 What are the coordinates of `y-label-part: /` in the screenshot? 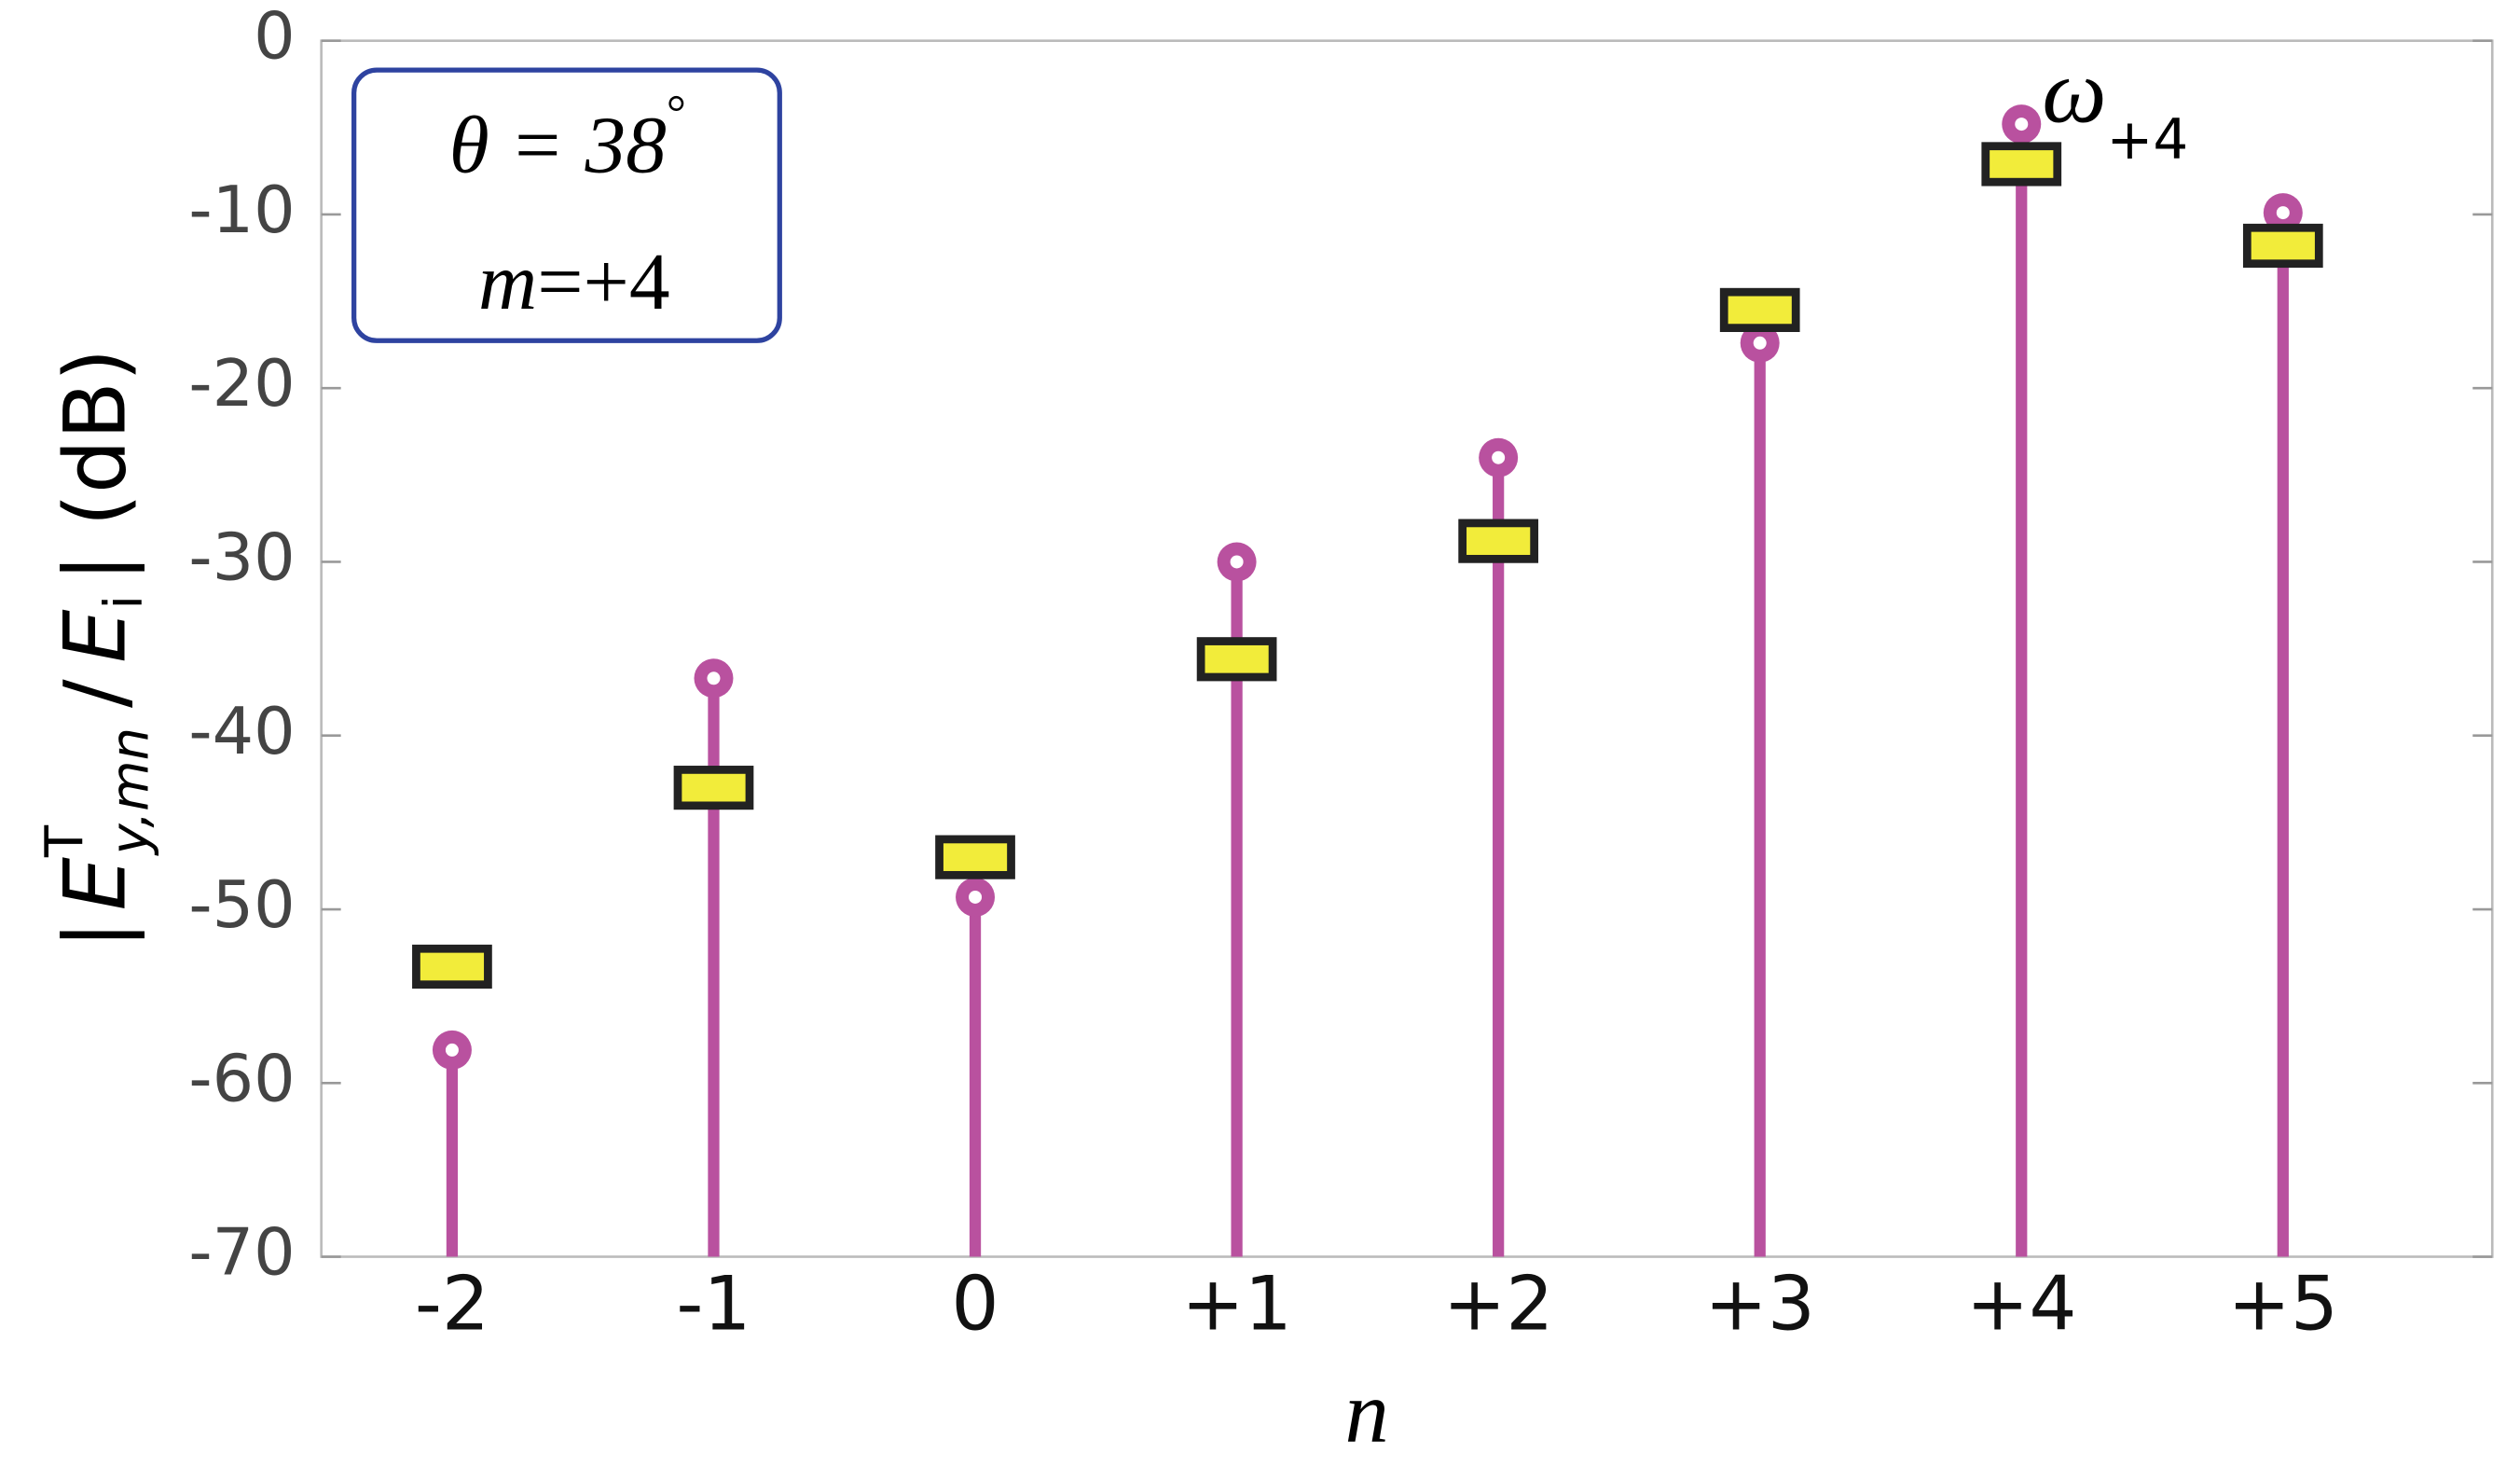 It's located at (96, 693).